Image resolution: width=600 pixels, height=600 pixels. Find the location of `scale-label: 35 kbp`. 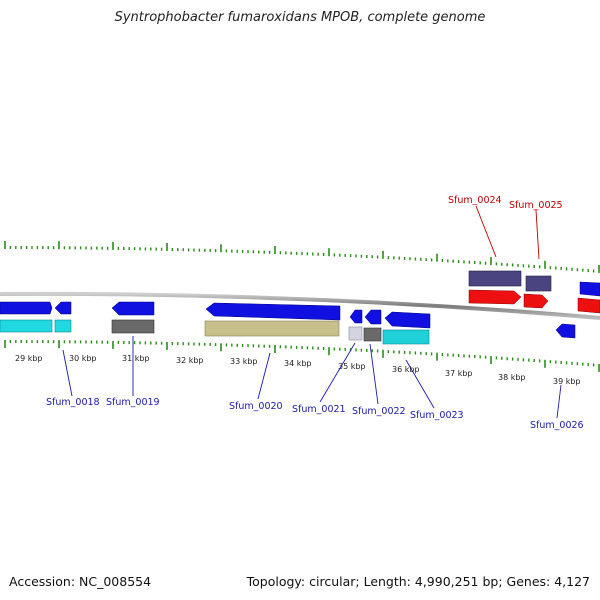

scale-label: 35 kbp is located at coordinates (352, 366).